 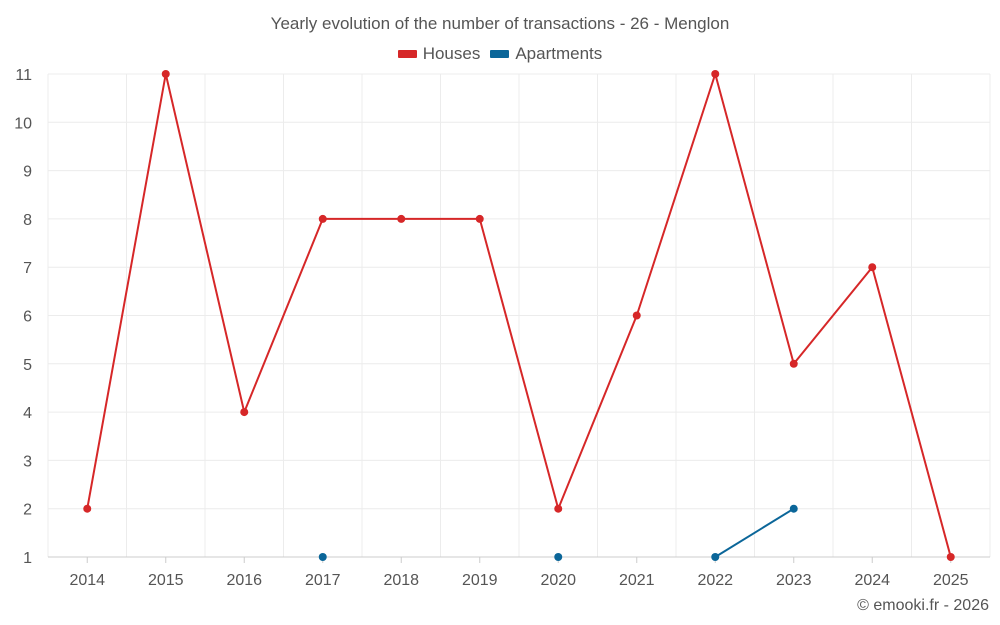 I want to click on x-tick-label: 2020, so click(x=558, y=580).